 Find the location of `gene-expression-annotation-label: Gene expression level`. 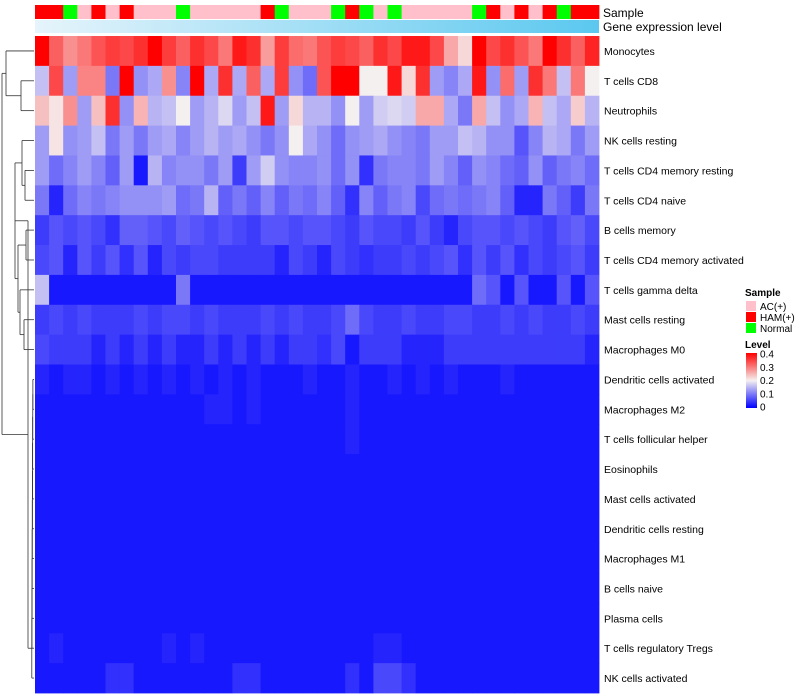

gene-expression-annotation-label: Gene expression level is located at coordinates (662, 27).